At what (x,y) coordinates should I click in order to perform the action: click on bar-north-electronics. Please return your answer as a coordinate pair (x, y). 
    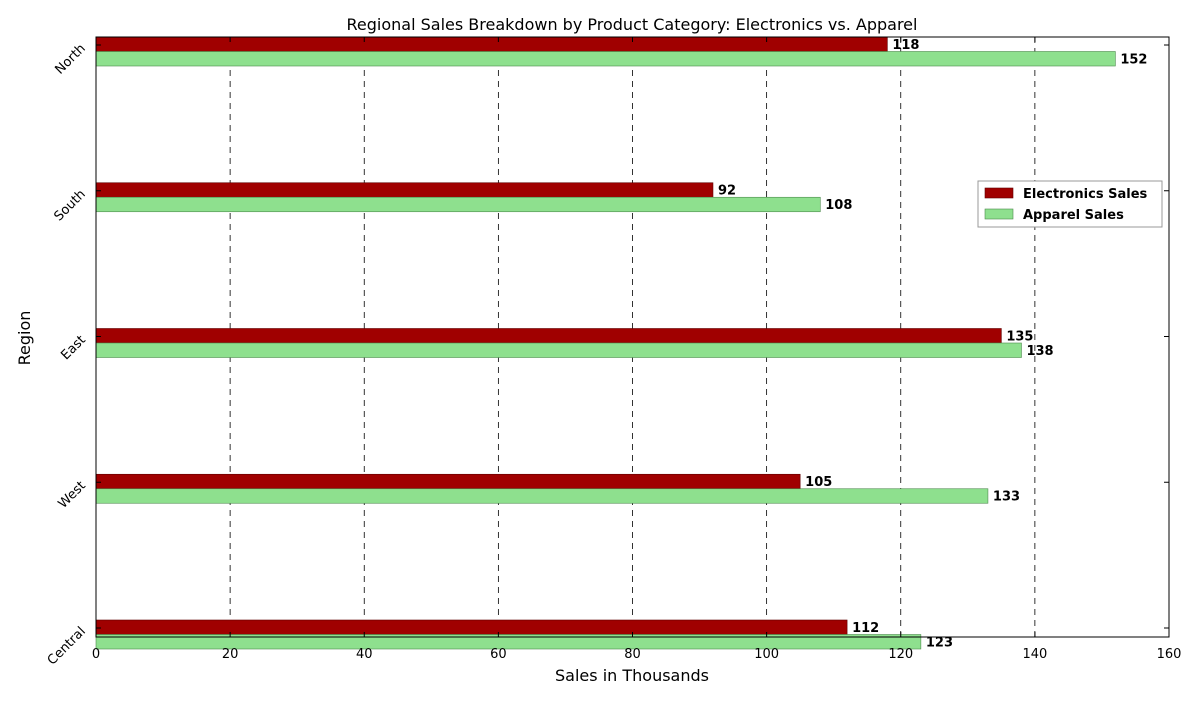
    Looking at the image, I should click on (491, 44).